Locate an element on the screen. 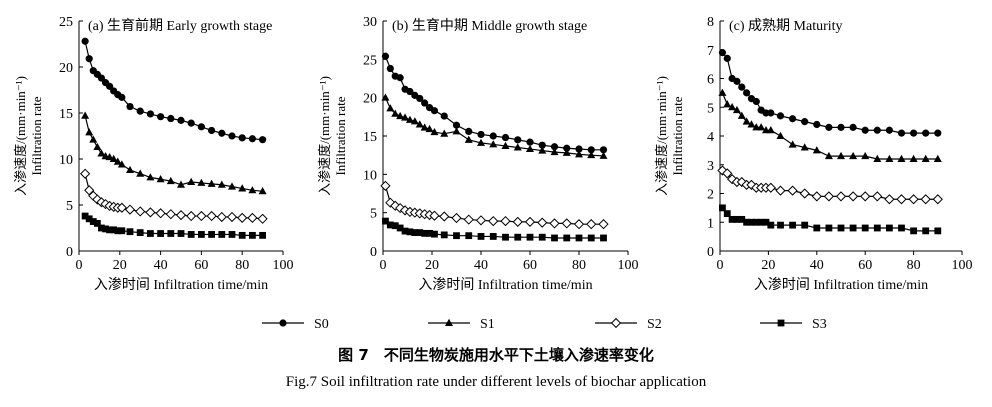 This screenshot has width=992, height=407. x-axis-label: 入渗时间 Infiltration time/min is located at coordinates (181, 285).